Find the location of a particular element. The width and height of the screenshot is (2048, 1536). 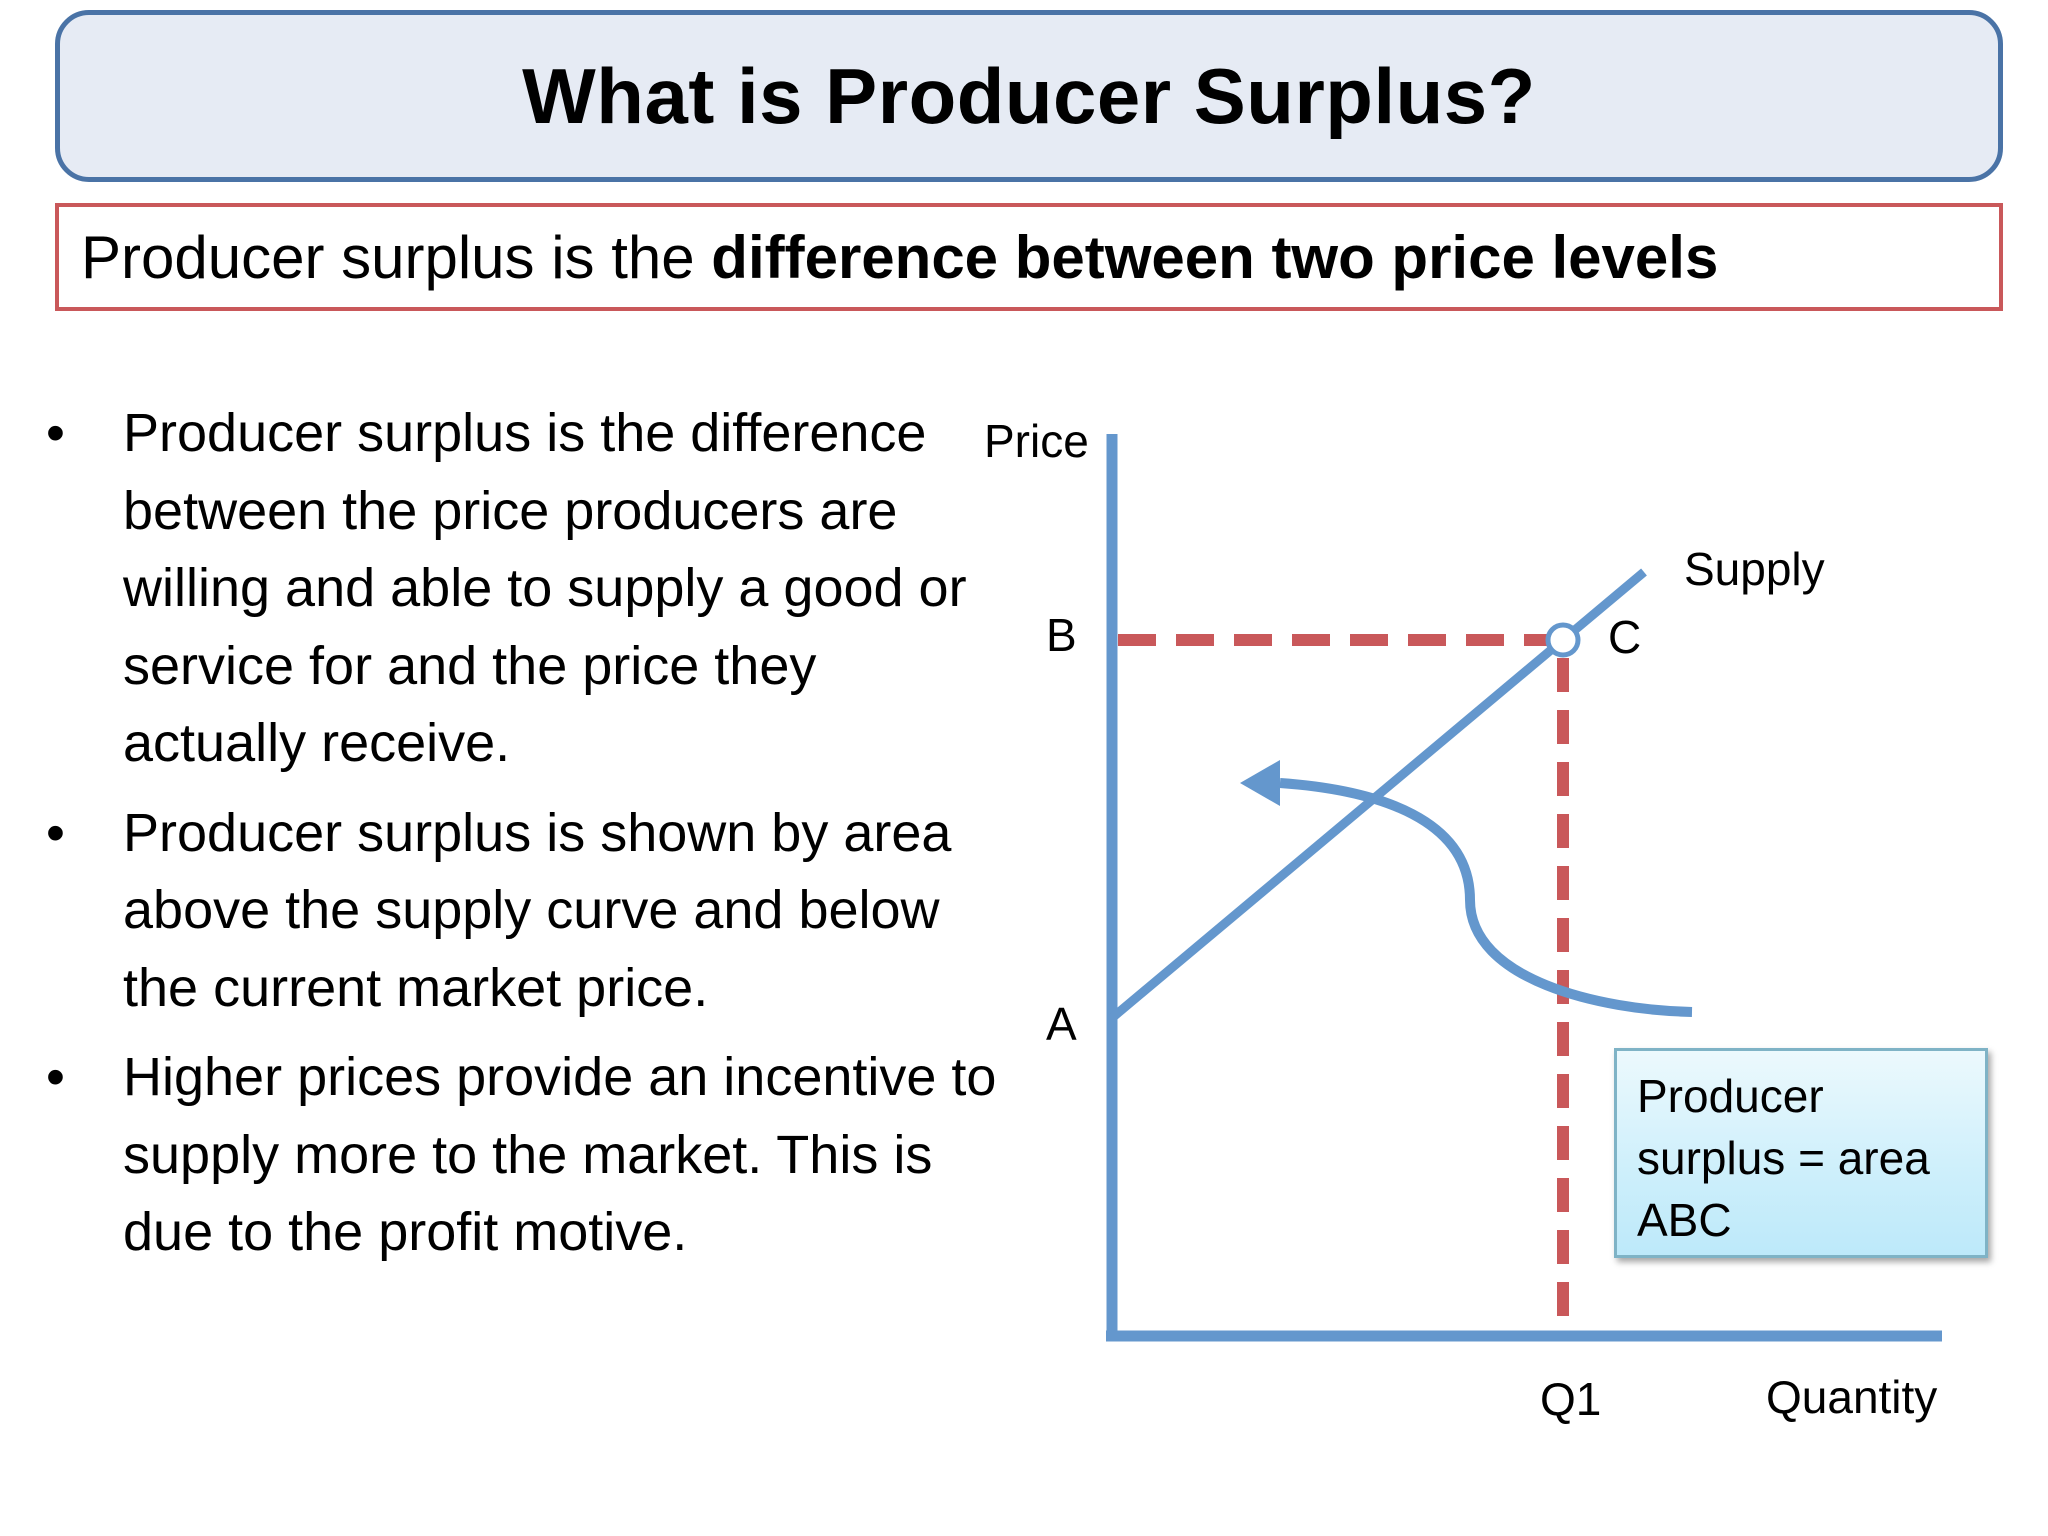

definition-prefix: Producer surplus is the is located at coordinates (396, 257).